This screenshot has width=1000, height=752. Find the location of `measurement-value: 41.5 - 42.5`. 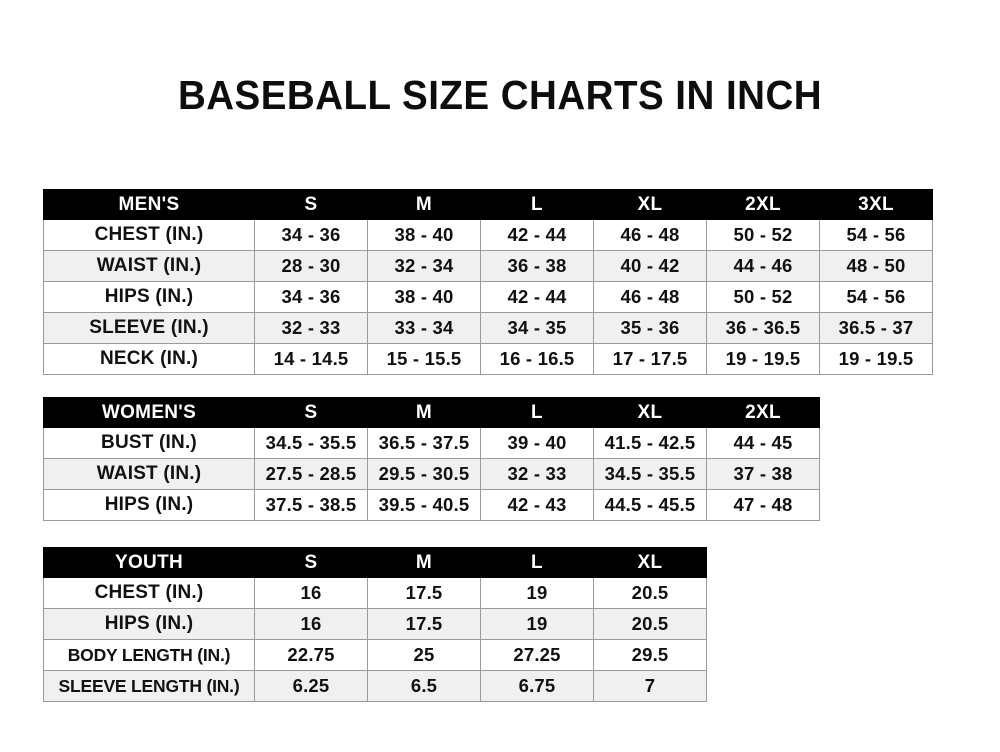

measurement-value: 41.5 - 42.5 is located at coordinates (650, 443).